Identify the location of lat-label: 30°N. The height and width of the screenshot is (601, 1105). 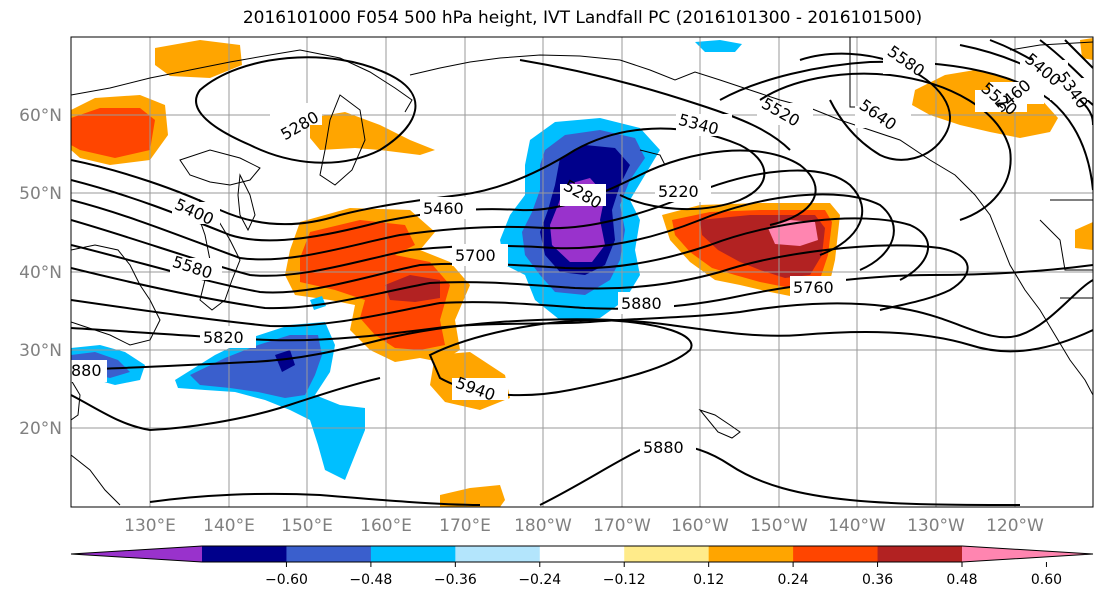
(40, 351).